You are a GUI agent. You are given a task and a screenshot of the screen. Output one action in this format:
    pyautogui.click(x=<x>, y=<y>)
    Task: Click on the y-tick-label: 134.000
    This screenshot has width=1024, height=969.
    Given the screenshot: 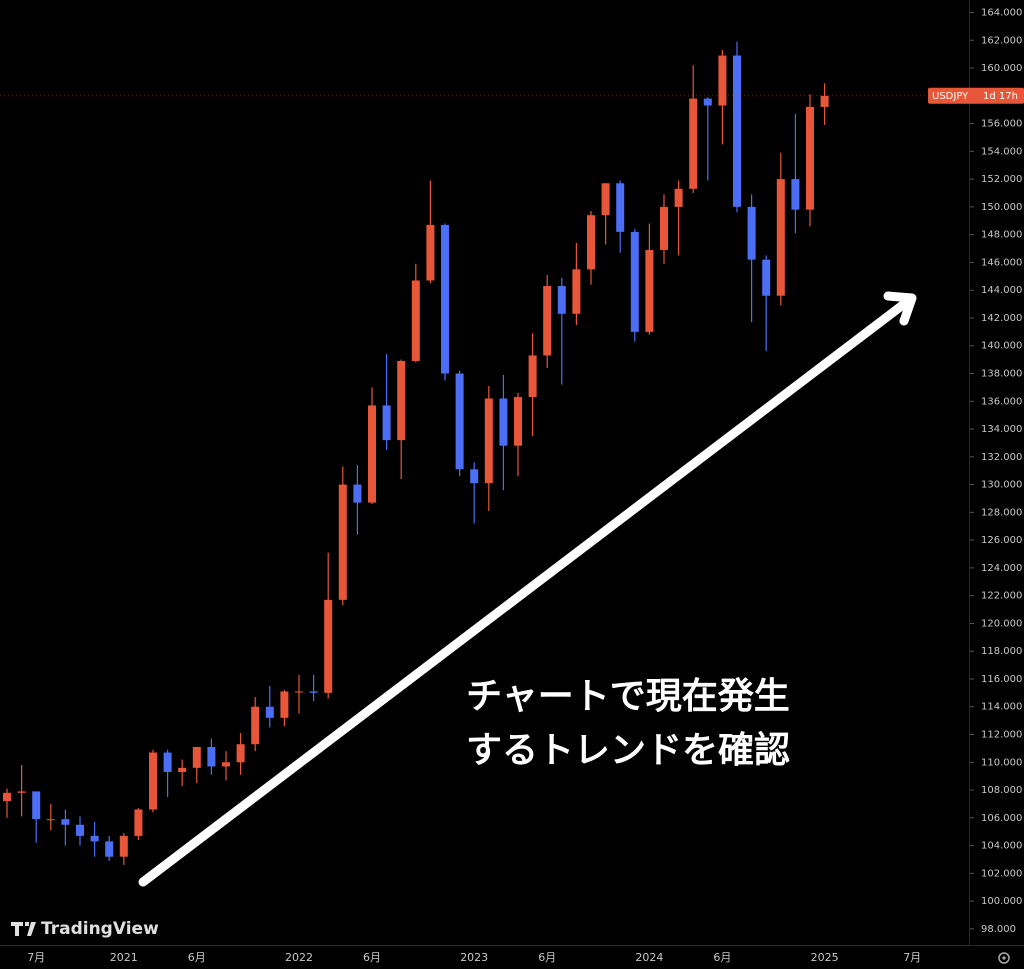 What is the action you would take?
    pyautogui.click(x=1001, y=429)
    